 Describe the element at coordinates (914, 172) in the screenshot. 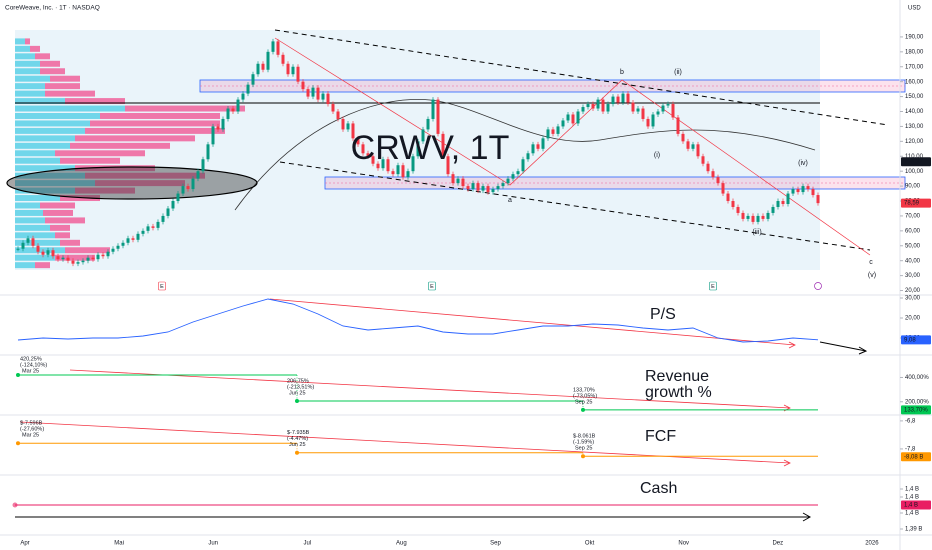

I see `y-tick-label: 100,00` at that location.